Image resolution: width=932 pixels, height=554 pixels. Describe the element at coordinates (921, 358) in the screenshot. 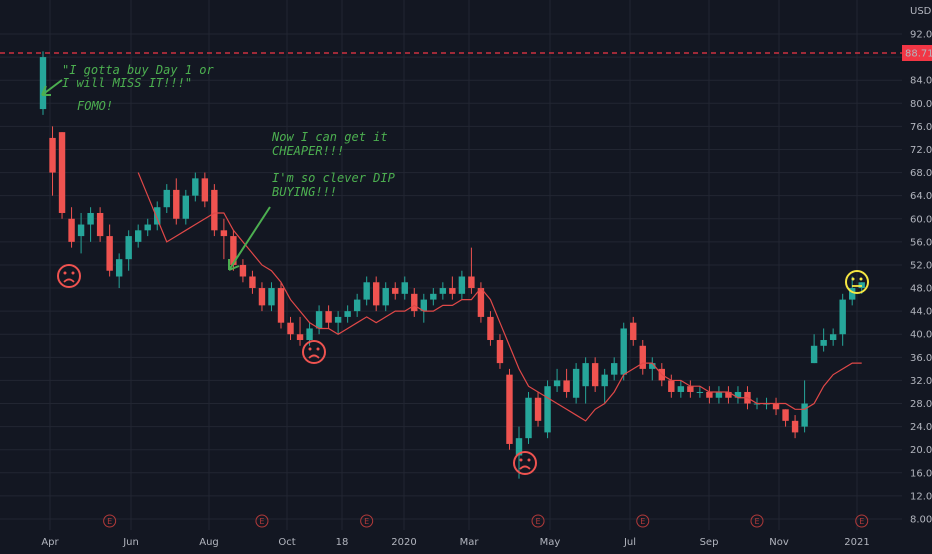

I see `y-tick-label: 36.00` at that location.